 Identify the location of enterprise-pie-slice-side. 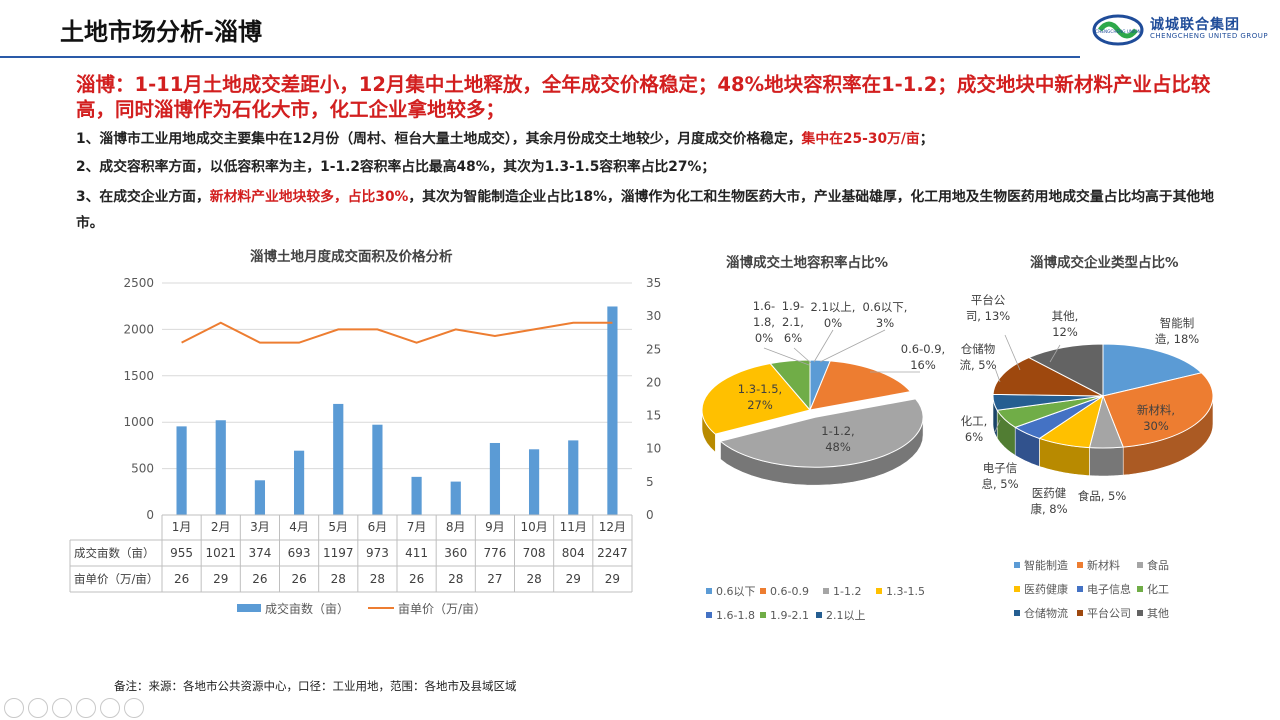
(1106, 461).